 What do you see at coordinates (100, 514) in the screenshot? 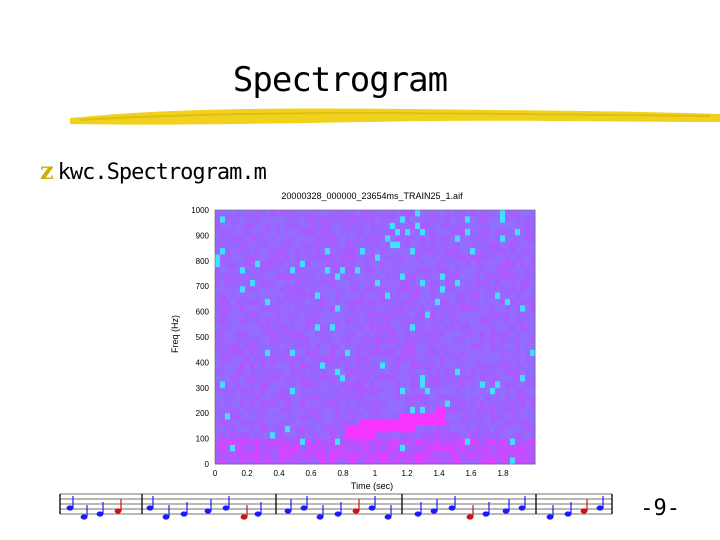
I see `music-note-icon` at bounding box center [100, 514].